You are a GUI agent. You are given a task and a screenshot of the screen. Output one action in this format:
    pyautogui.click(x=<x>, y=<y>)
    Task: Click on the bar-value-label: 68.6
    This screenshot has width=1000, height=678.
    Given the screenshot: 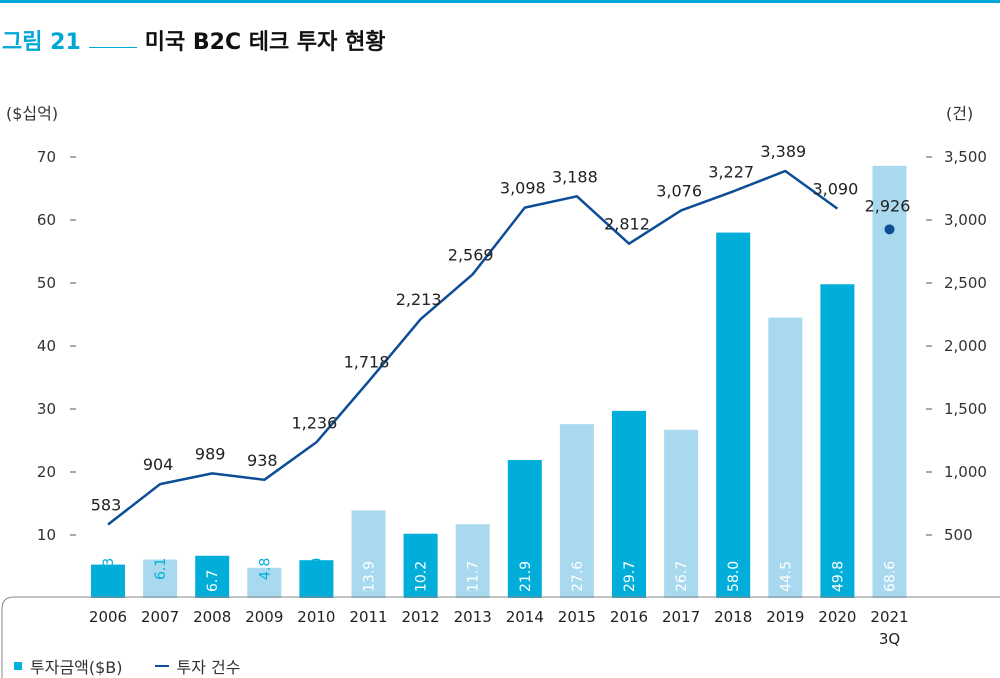 What is the action you would take?
    pyautogui.click(x=891, y=576)
    